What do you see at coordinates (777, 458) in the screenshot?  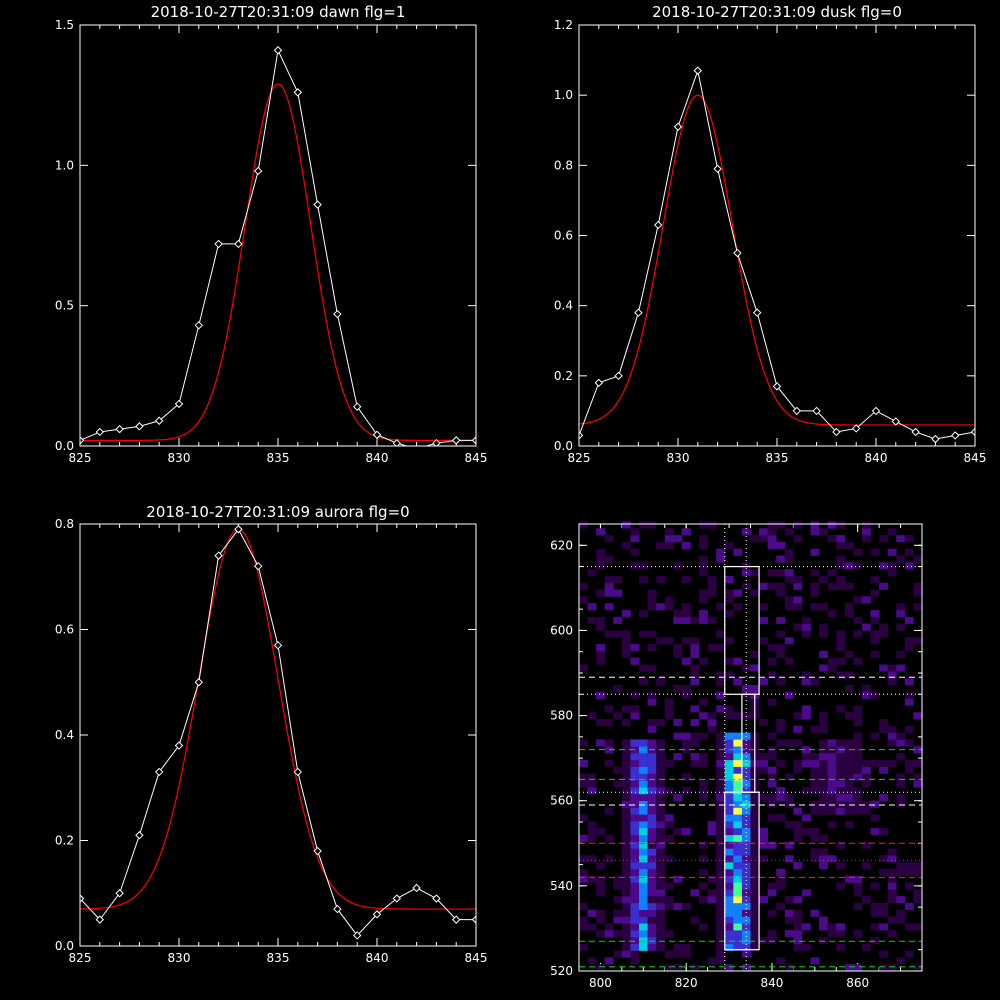 I see `x-tick-label: 835` at bounding box center [777, 458].